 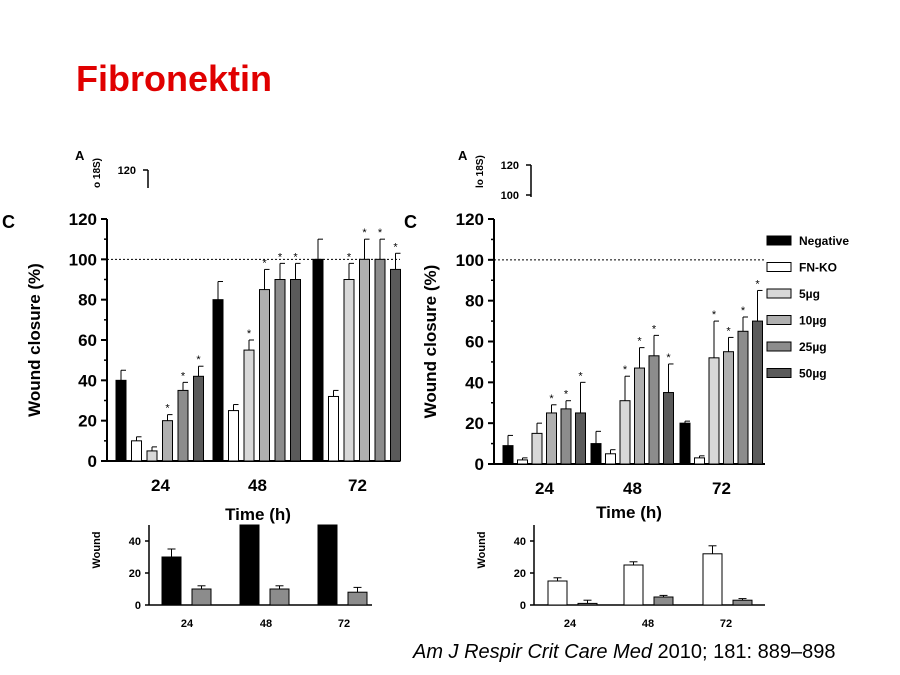 I want to click on inset-x-tick-label: 24, so click(x=187, y=624).